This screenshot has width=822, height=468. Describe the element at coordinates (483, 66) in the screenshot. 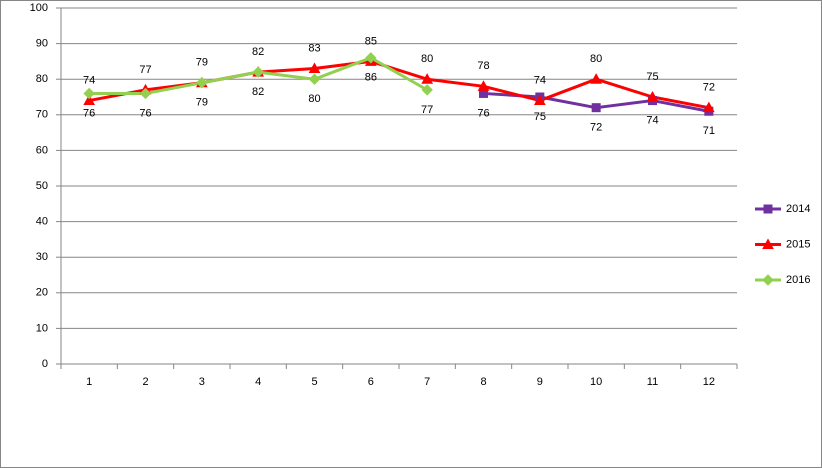

I see `data-label: 78` at that location.